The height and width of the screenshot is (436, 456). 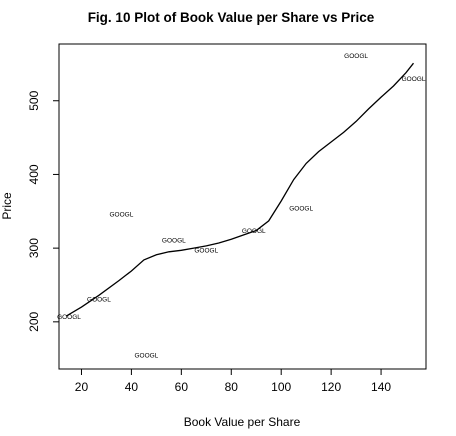 I want to click on x-tick-label: 120, so click(x=331, y=387).